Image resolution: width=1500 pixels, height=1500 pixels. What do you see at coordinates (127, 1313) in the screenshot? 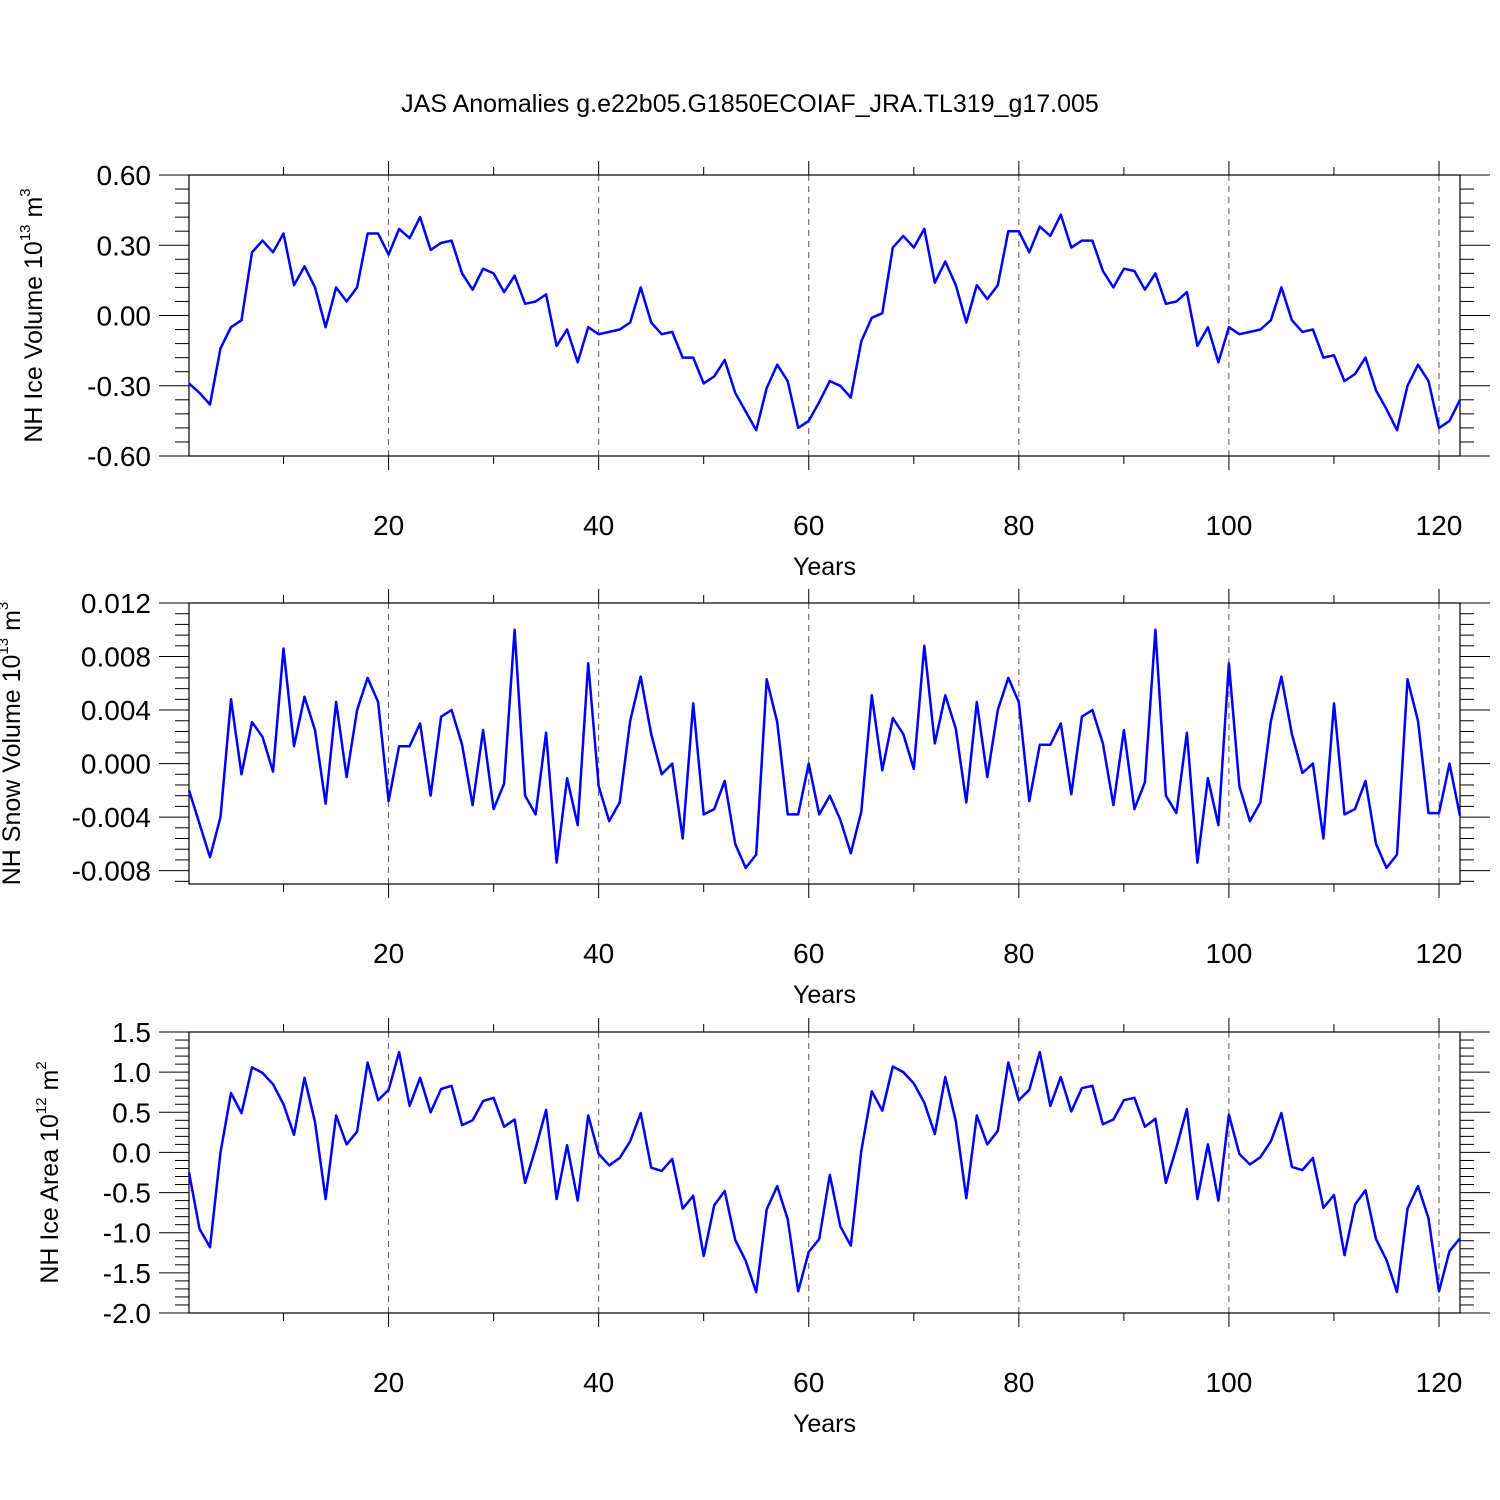
I see `y-tick-label: -2.0` at bounding box center [127, 1313].